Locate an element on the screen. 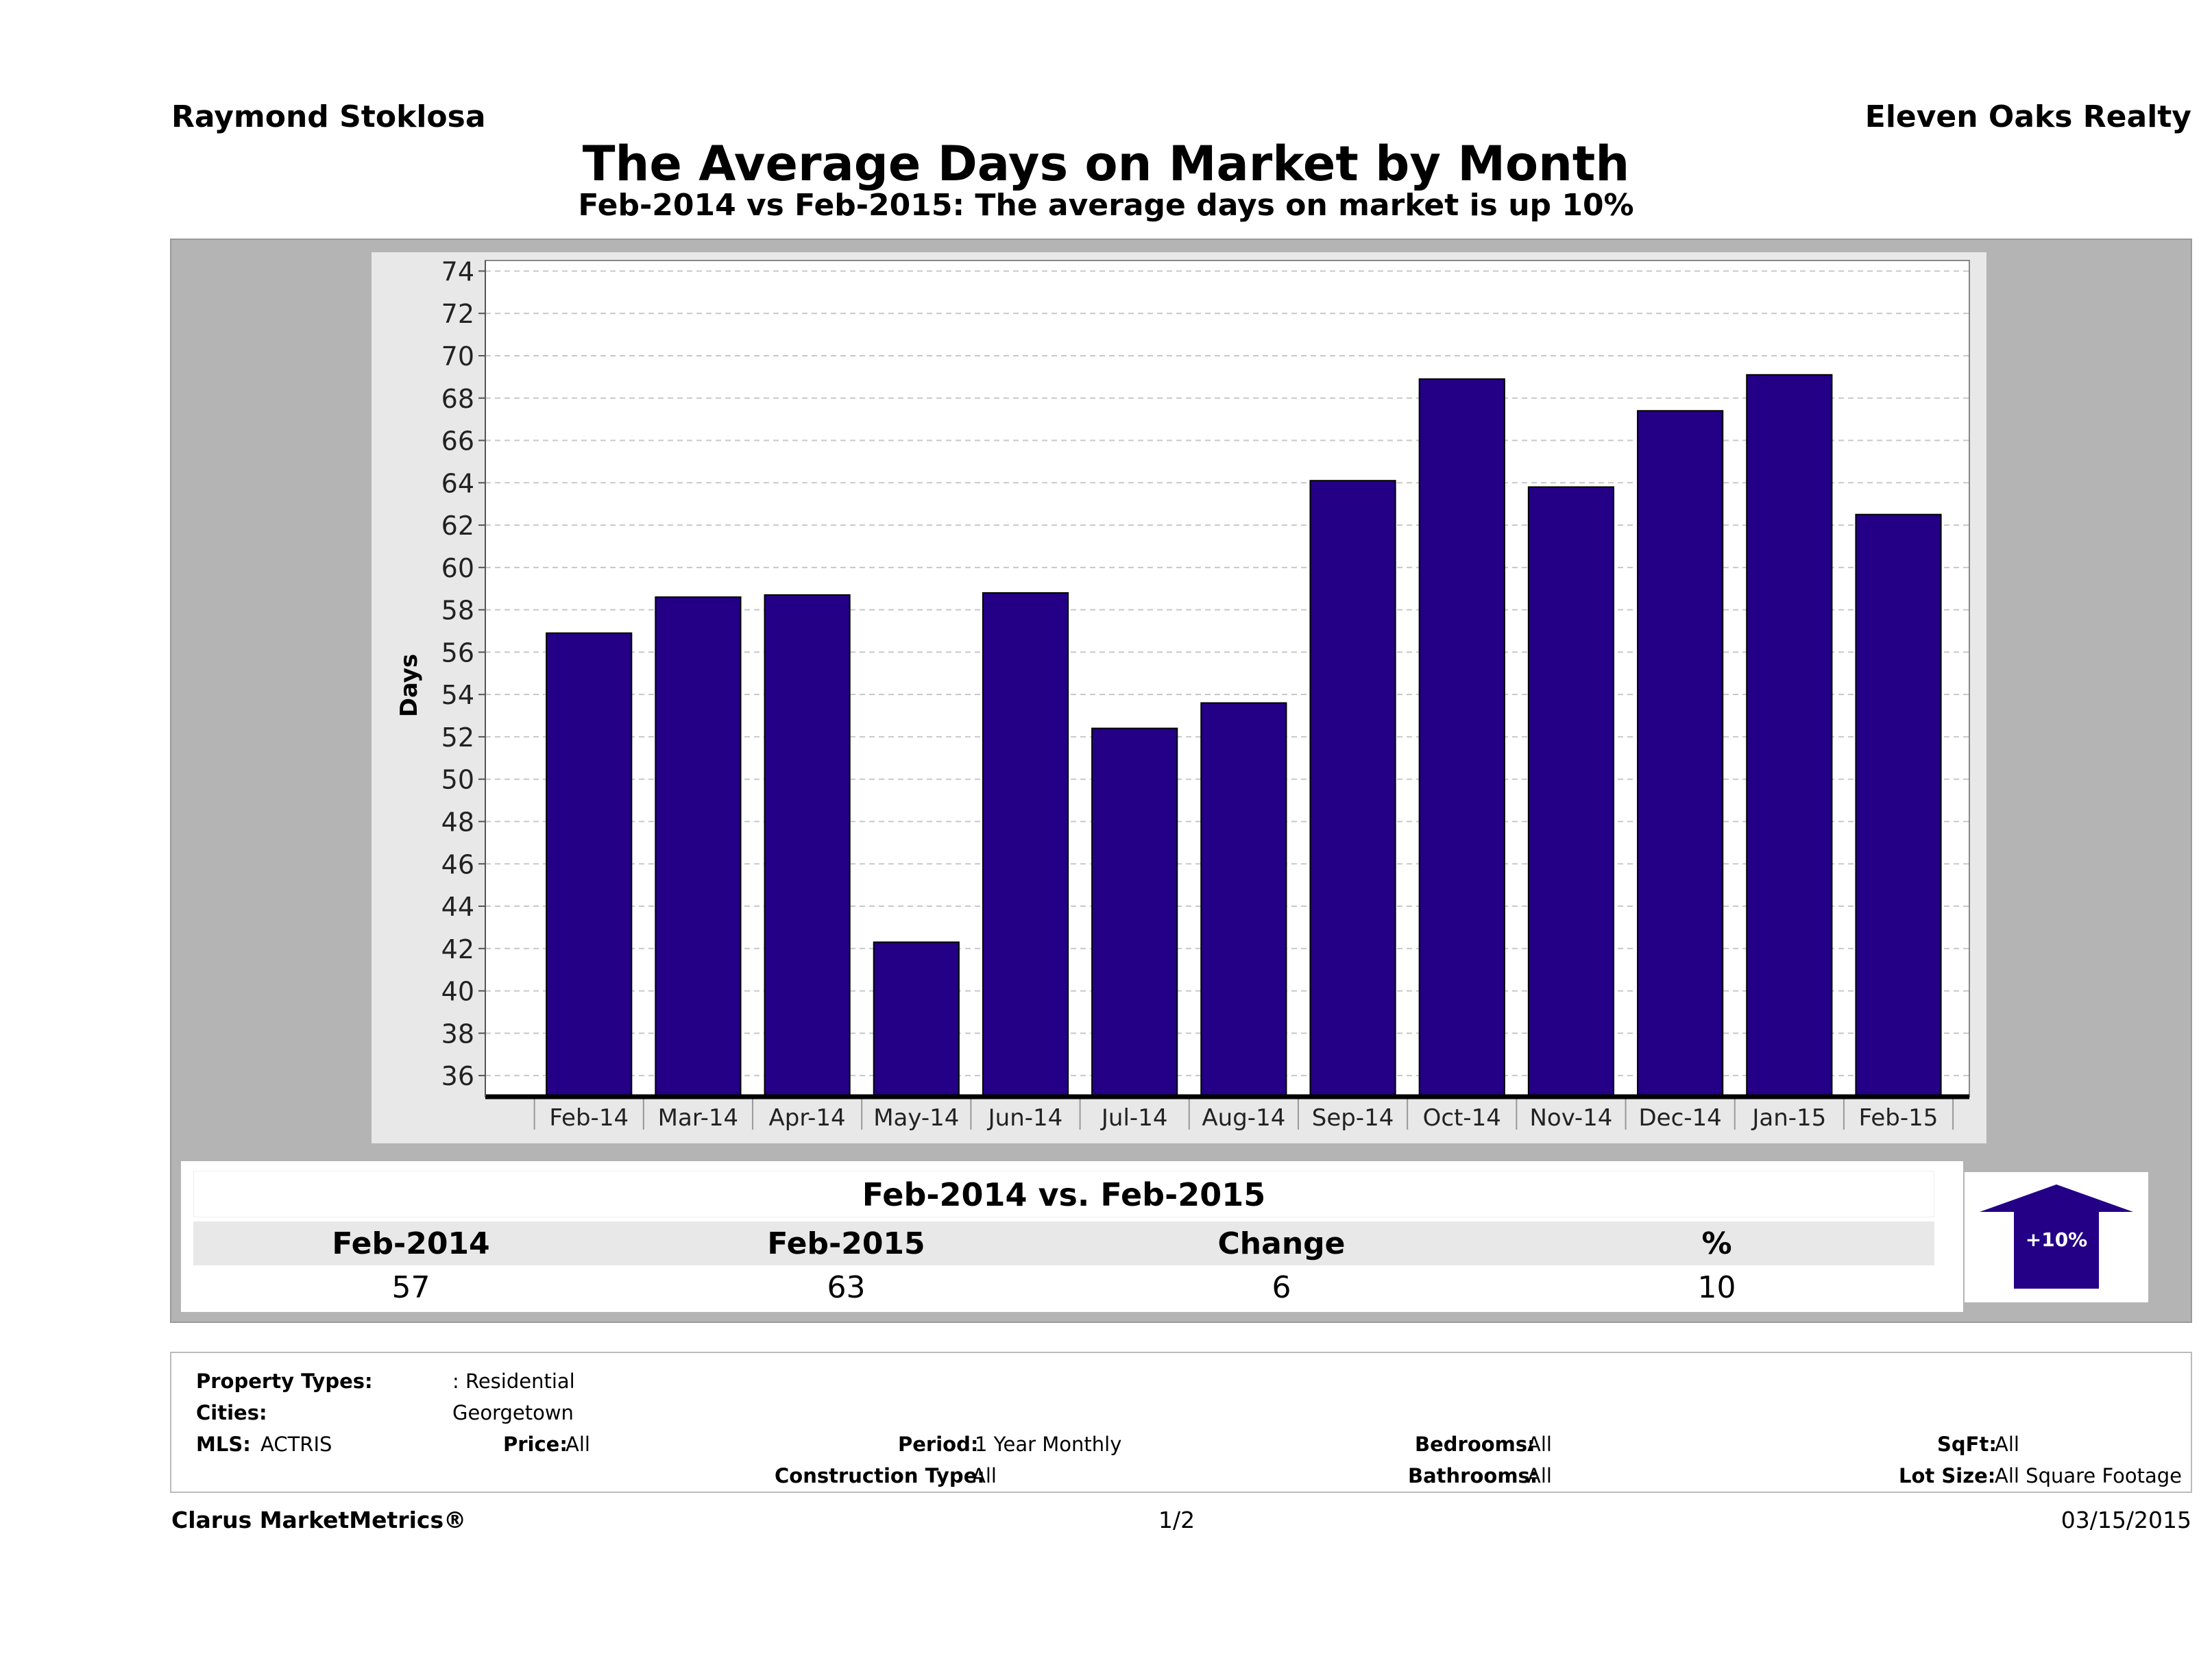 The width and height of the screenshot is (2212, 1678). report-date: 03/15/2015 is located at coordinates (2126, 1520).